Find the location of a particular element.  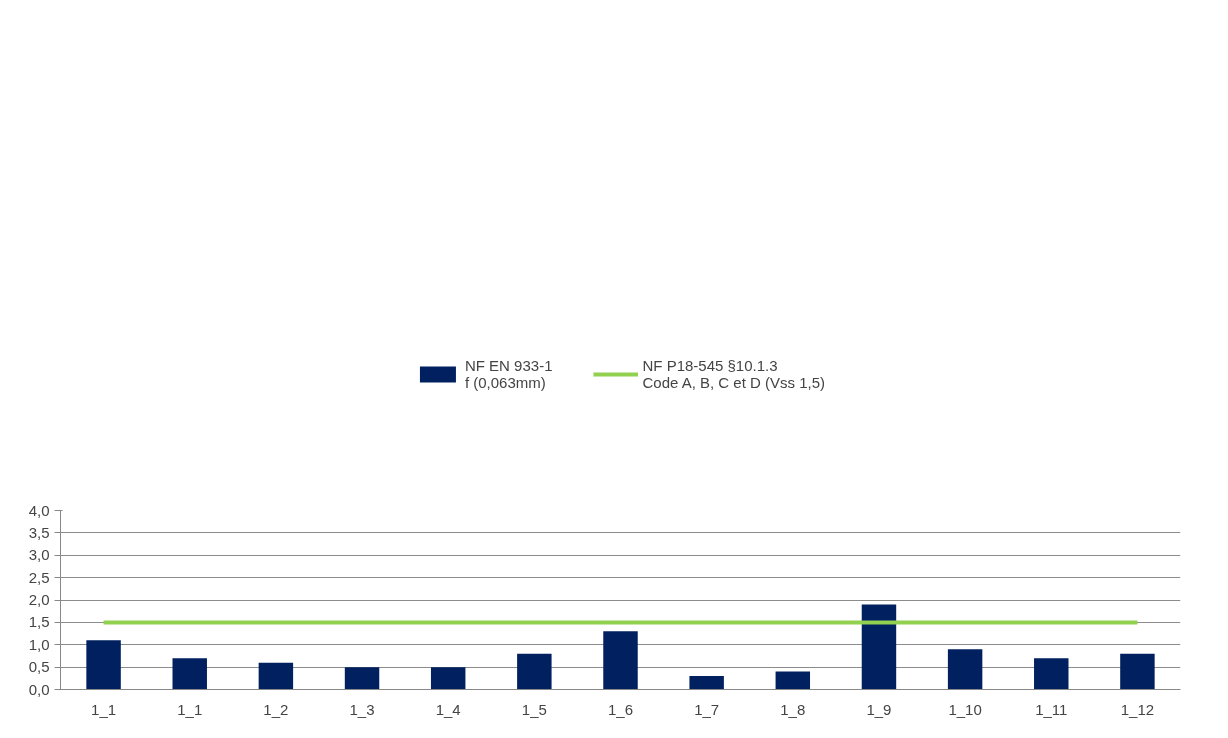

legend-label: NF EN 933-1 f (0,063mm) is located at coordinates (508, 374).